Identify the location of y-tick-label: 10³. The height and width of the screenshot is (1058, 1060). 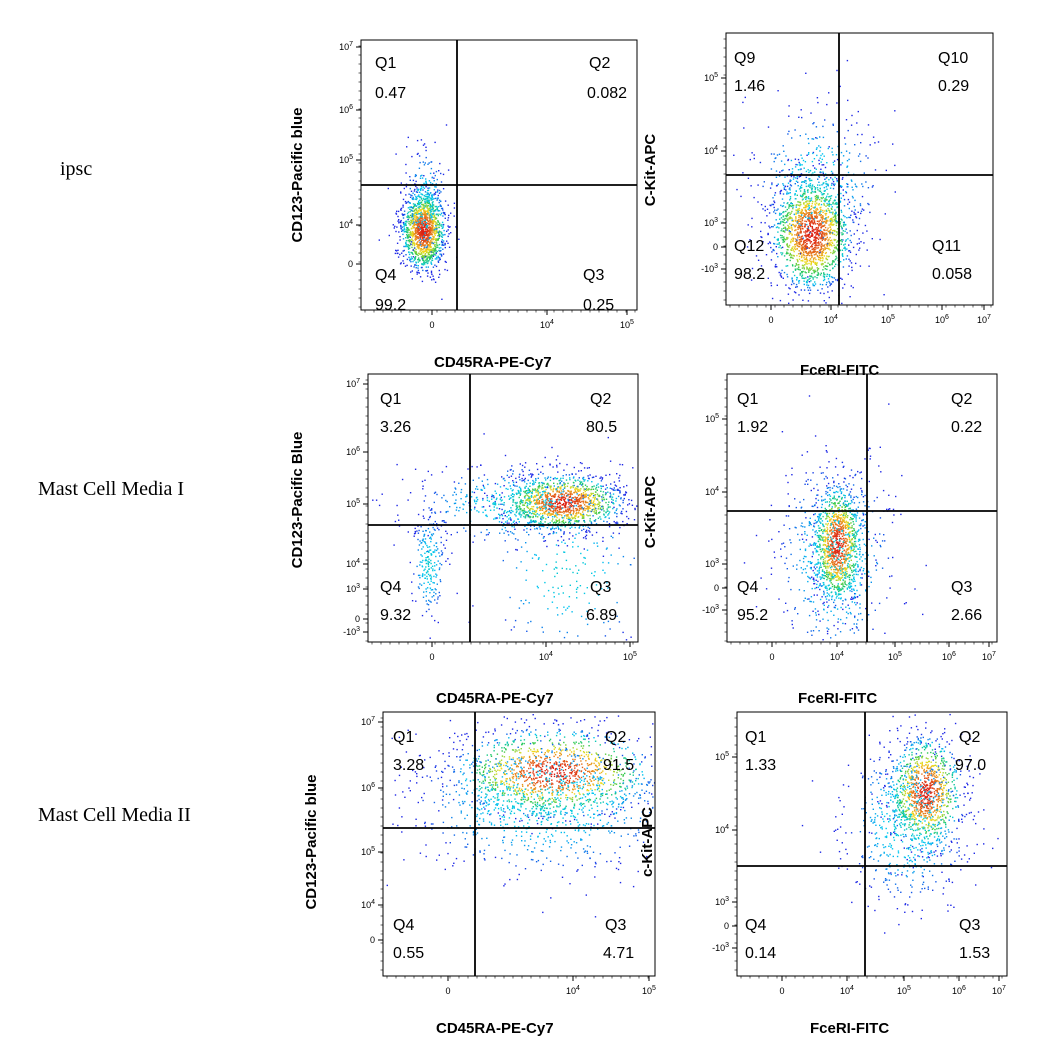
(711, 222).